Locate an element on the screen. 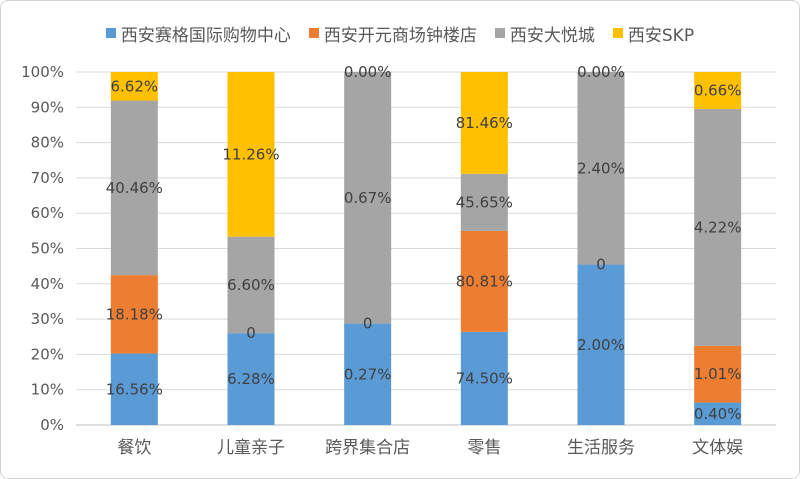  legend-item: 西安大悦城 is located at coordinates (544, 33).